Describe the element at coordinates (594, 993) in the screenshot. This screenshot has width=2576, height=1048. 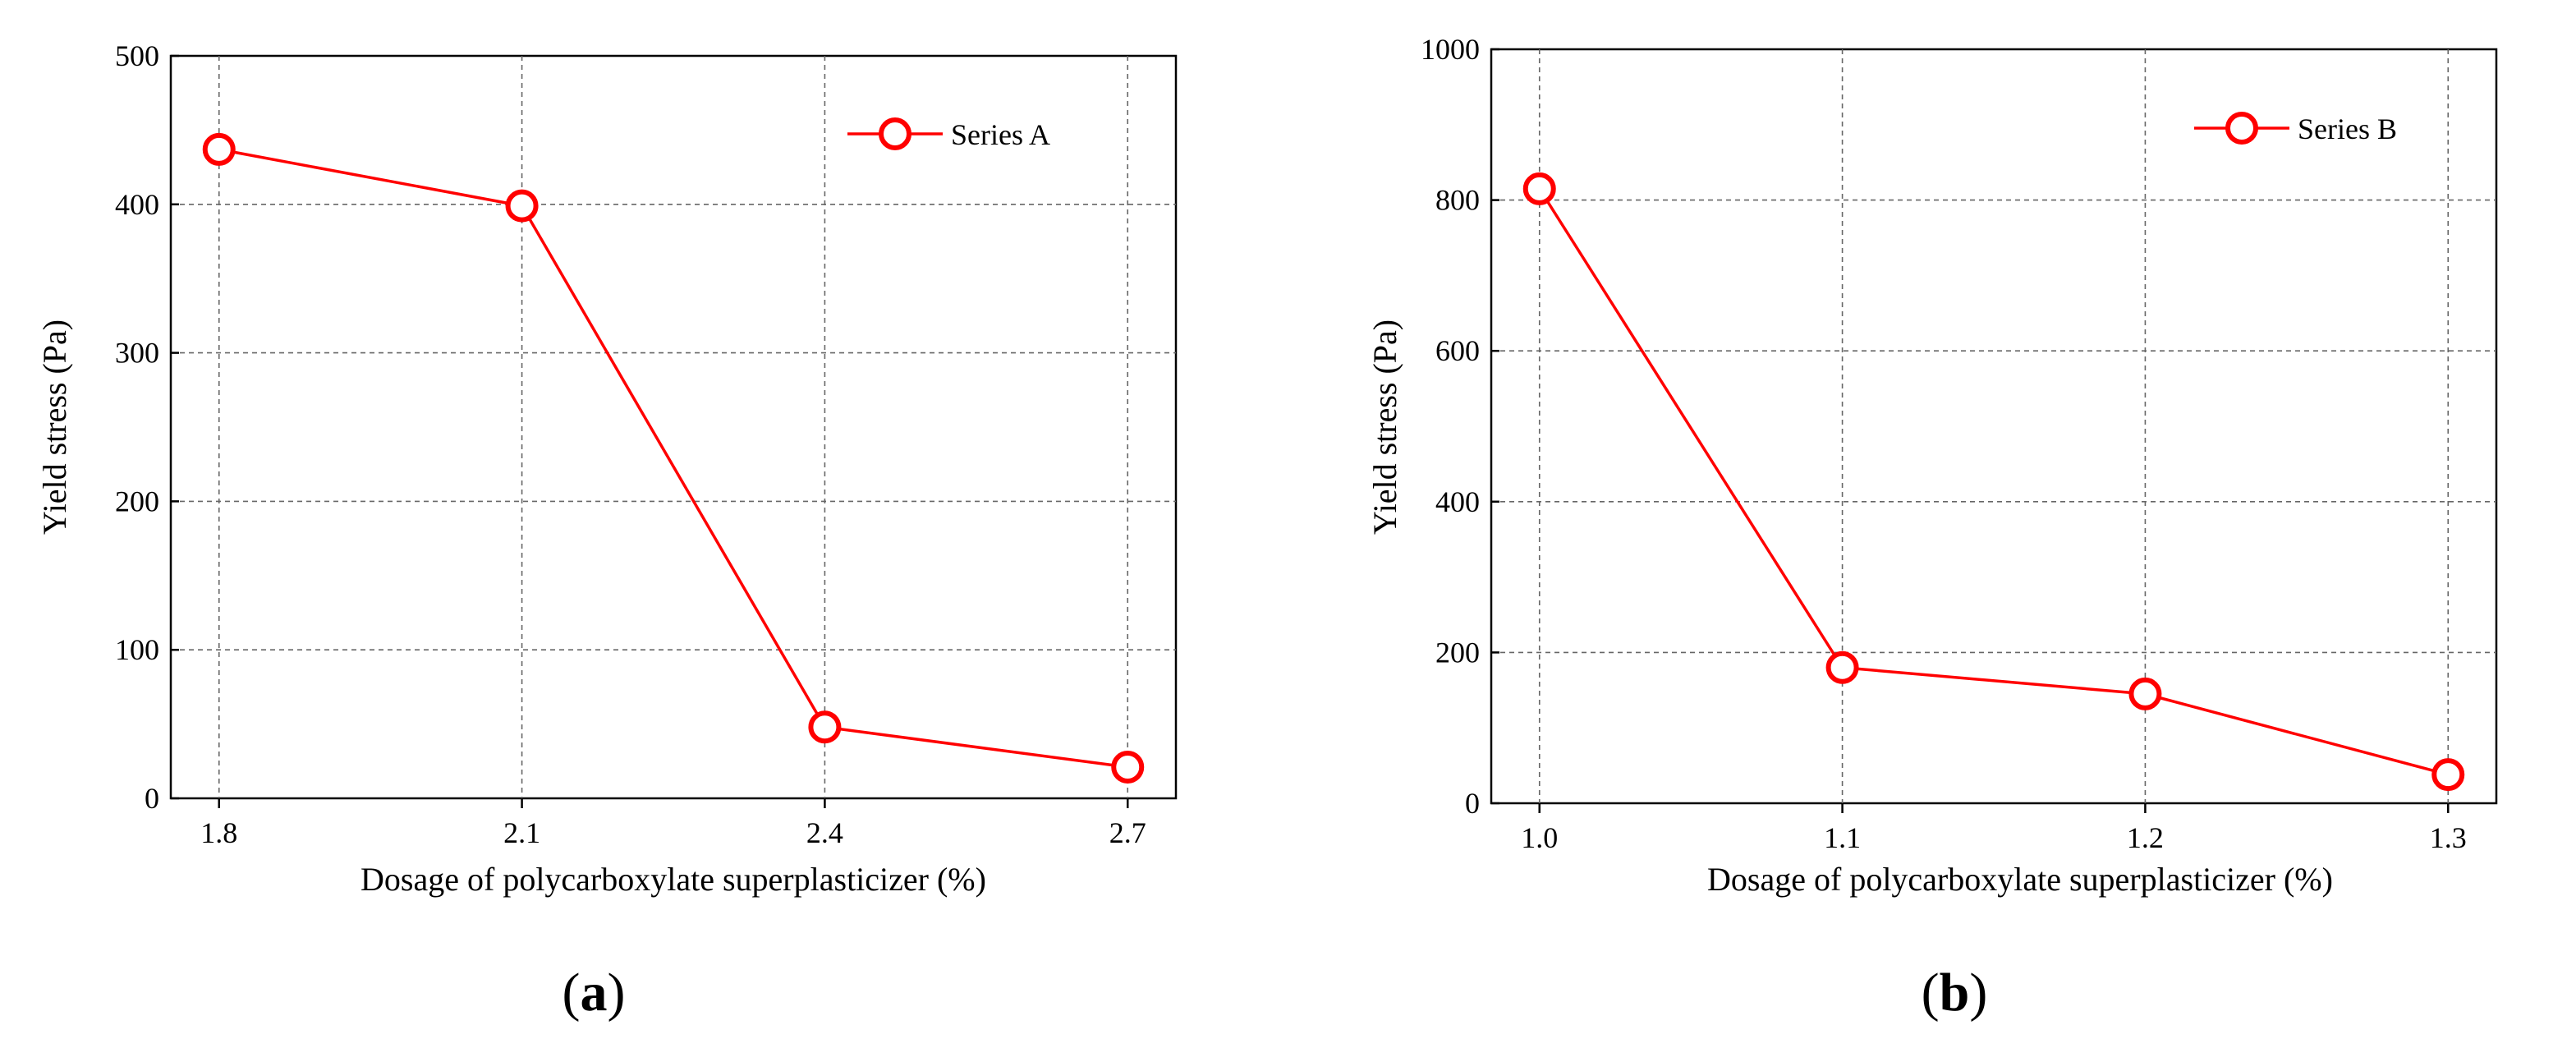
I see `panel-caption: (a)` at that location.